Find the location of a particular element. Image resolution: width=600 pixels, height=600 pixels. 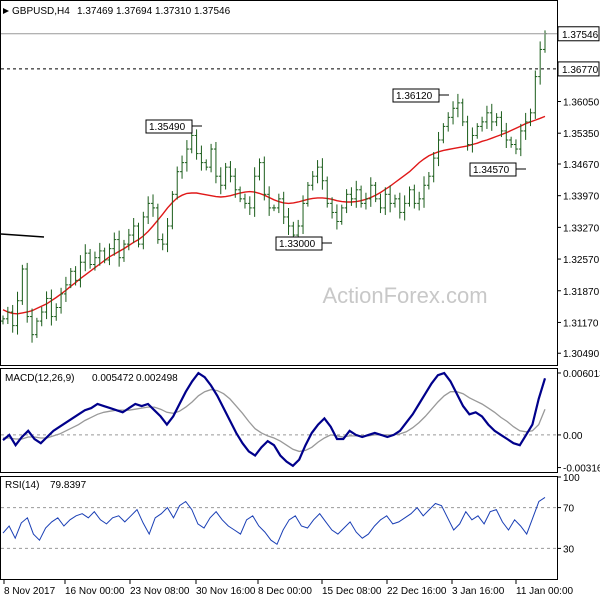

x-tick-label: 23 Nov 08:00 is located at coordinates (160, 591).